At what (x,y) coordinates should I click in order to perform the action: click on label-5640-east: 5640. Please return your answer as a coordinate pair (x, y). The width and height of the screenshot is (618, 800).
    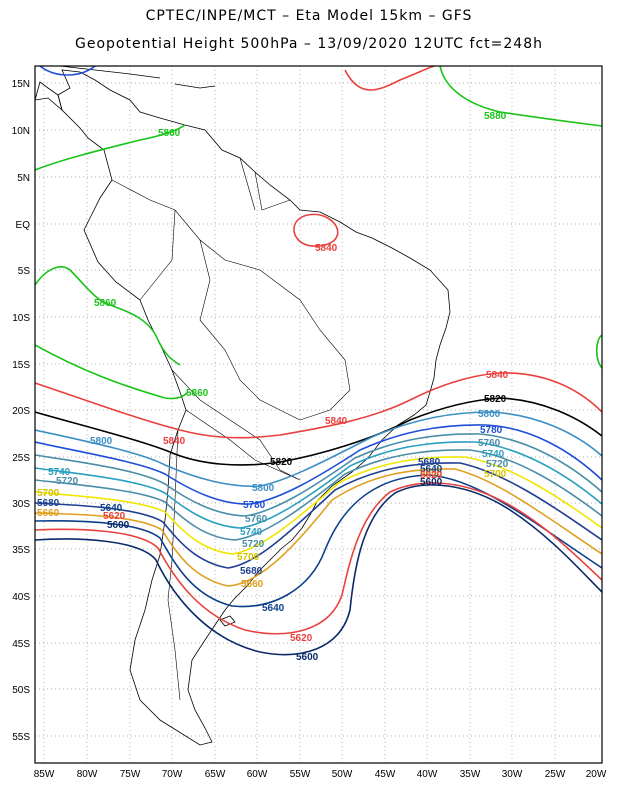
    Looking at the image, I should click on (431, 469).